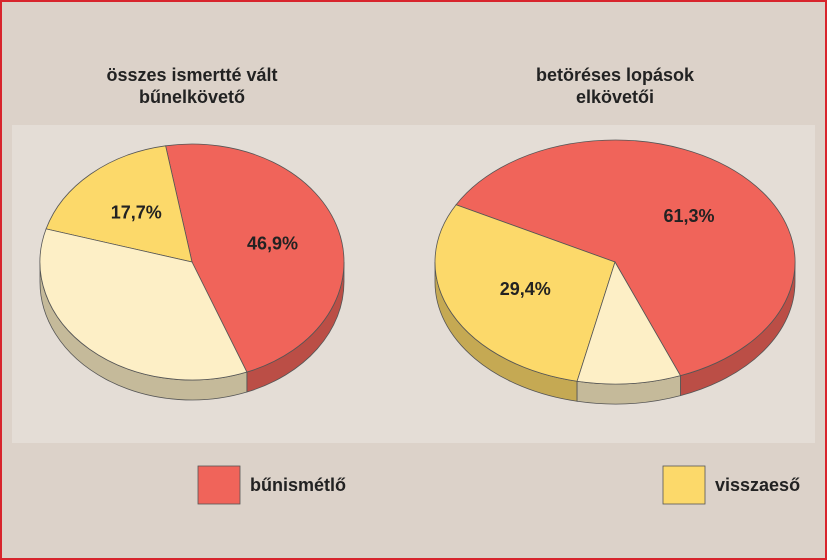 Image resolution: width=827 pixels, height=560 pixels. Describe the element at coordinates (757, 485) in the screenshot. I see `legend-label: visszaeső` at that location.